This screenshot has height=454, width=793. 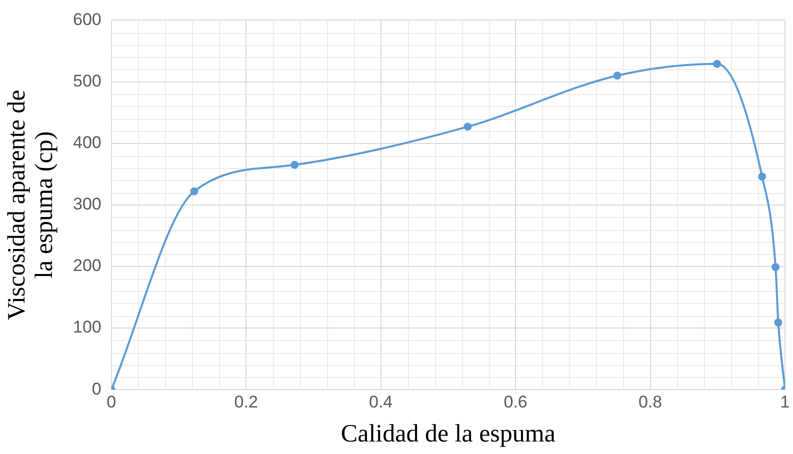 What do you see at coordinates (97, 388) in the screenshot?
I see `y-tick-label: 0` at bounding box center [97, 388].